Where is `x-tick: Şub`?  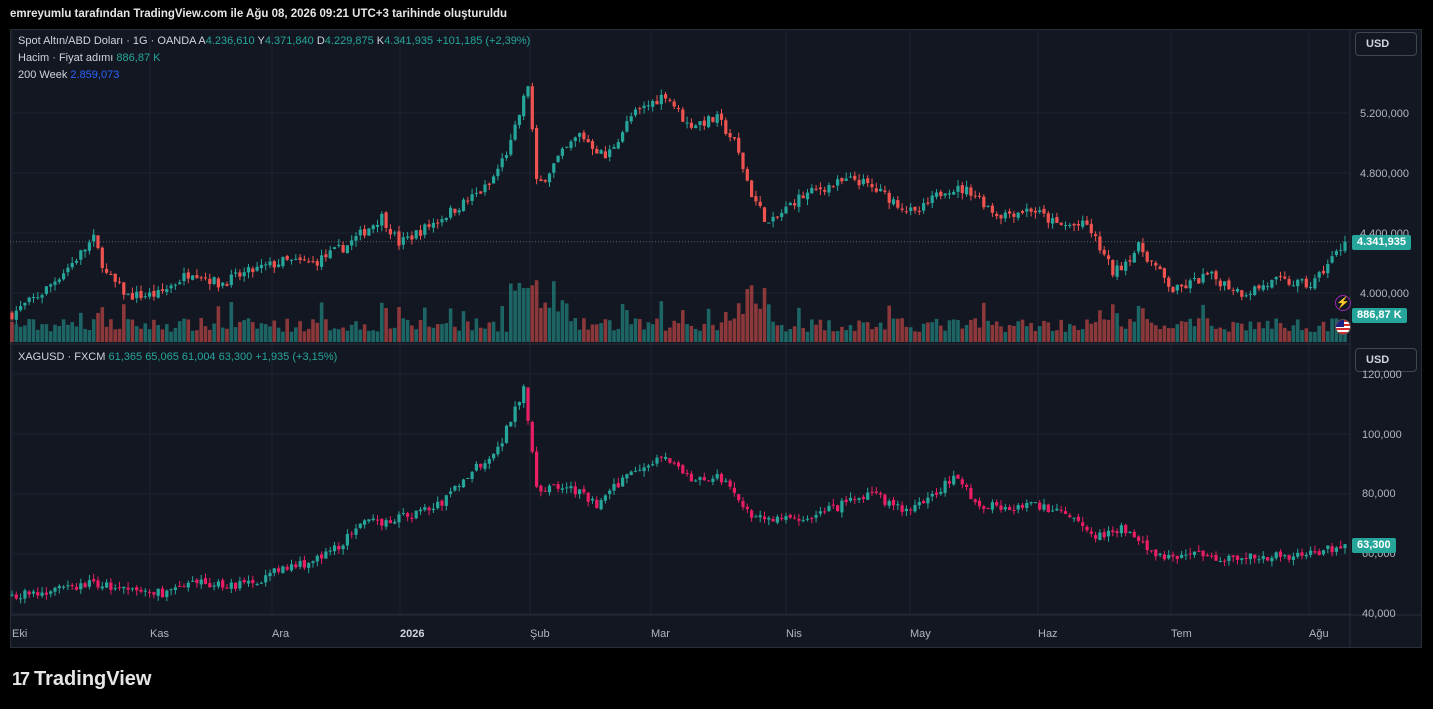
x-tick: Şub is located at coordinates (540, 634).